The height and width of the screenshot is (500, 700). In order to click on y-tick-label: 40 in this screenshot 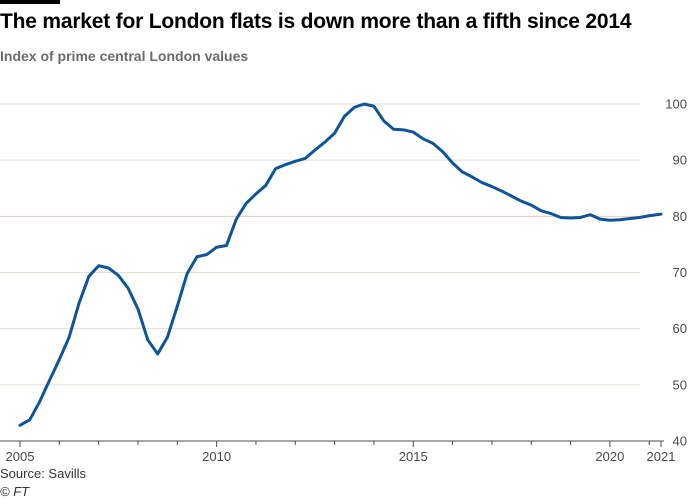, I will do `click(680, 441)`.